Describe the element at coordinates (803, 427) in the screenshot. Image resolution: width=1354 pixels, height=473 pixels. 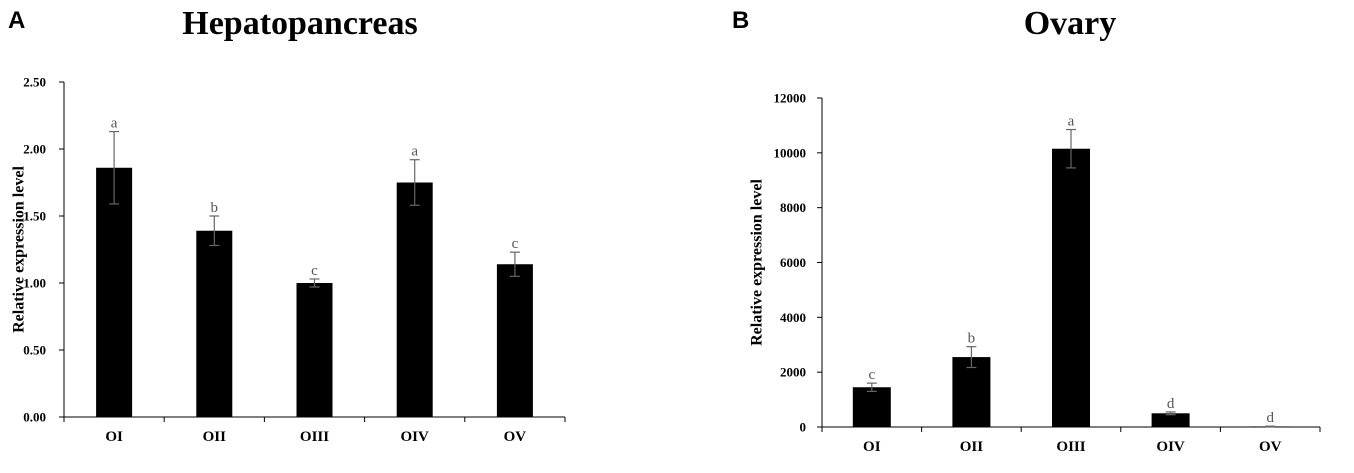
I see `y-tick-label: 0` at that location.